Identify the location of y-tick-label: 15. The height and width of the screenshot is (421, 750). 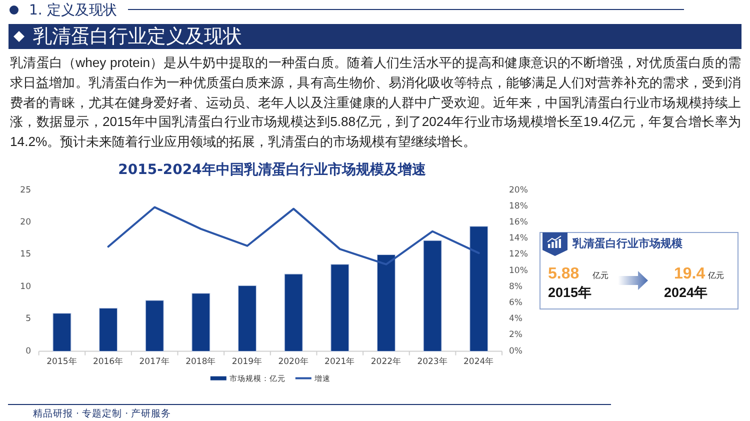
(25, 255).